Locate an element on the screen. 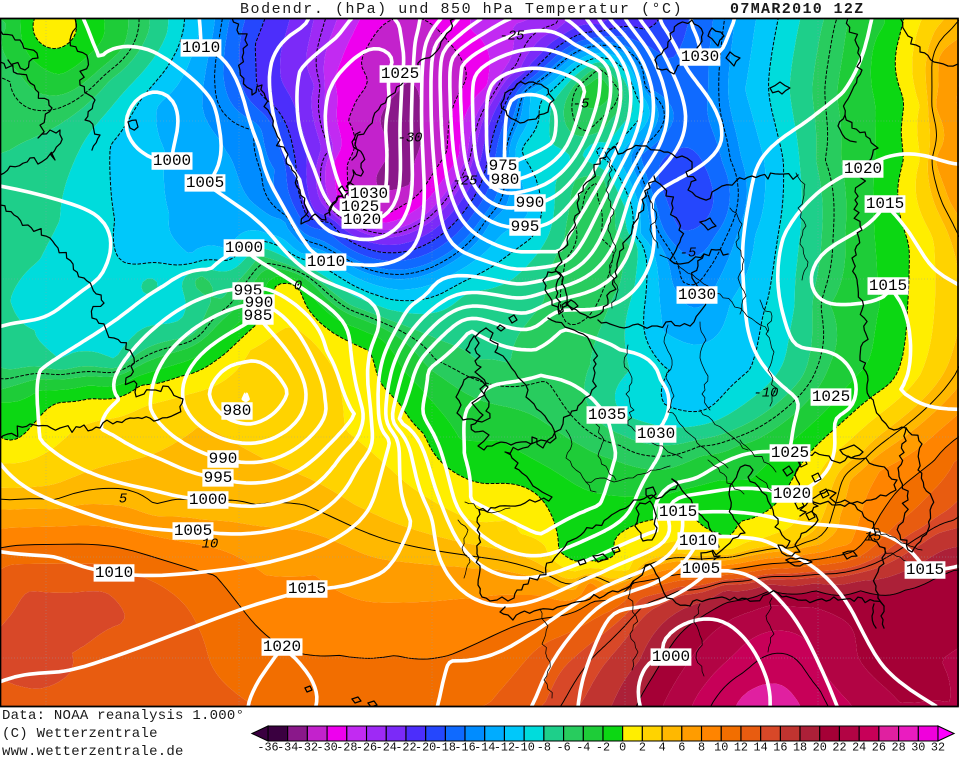 The height and width of the screenshot is (770, 959). svg-text: -20 is located at coordinates (425, 748).